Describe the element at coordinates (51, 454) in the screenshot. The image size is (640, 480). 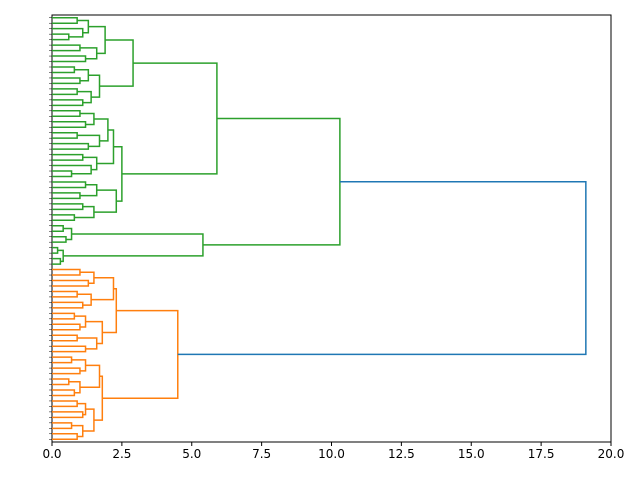
I see `x-tick-label: 0.0` at that location.